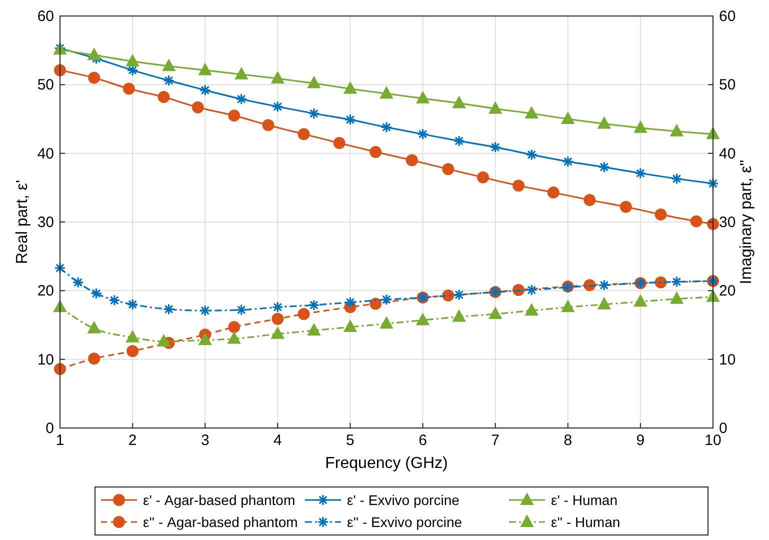  Describe the element at coordinates (727, 85) in the screenshot. I see `y2-tick-label: 50` at that location.